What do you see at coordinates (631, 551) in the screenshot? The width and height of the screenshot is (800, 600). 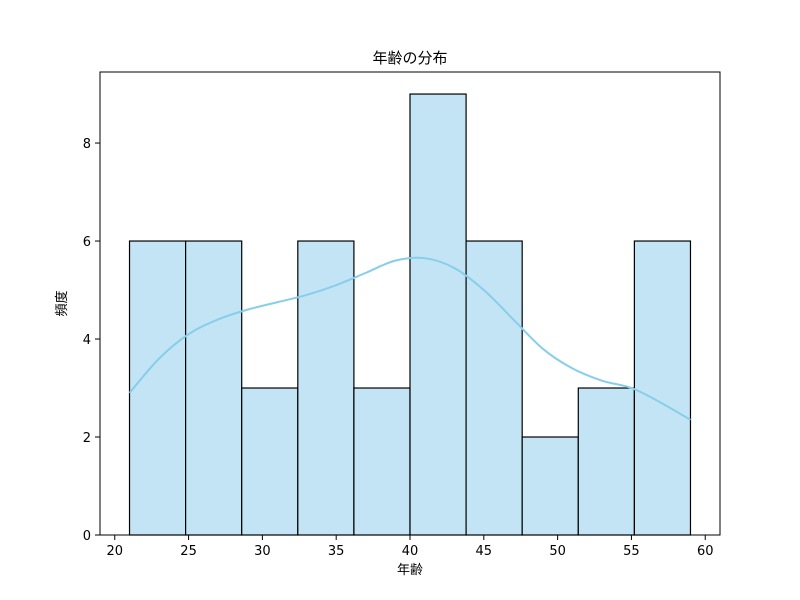 I see `x-tick-label: 55` at bounding box center [631, 551].